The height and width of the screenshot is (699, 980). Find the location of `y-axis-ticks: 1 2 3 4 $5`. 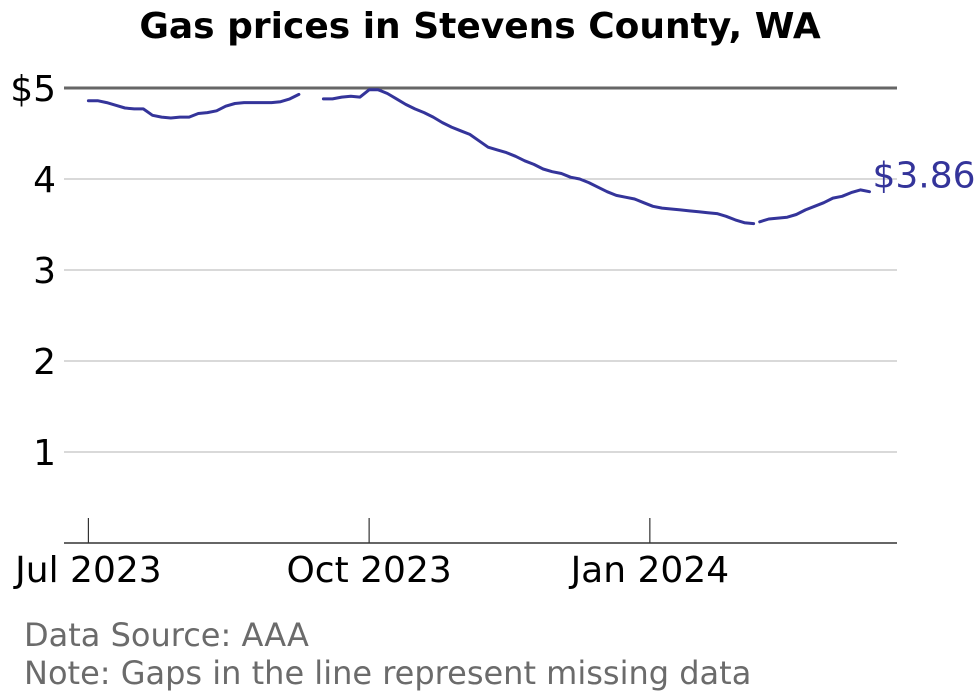

y-axis-ticks: 1 2 3 4 $5 is located at coordinates (33, 271).